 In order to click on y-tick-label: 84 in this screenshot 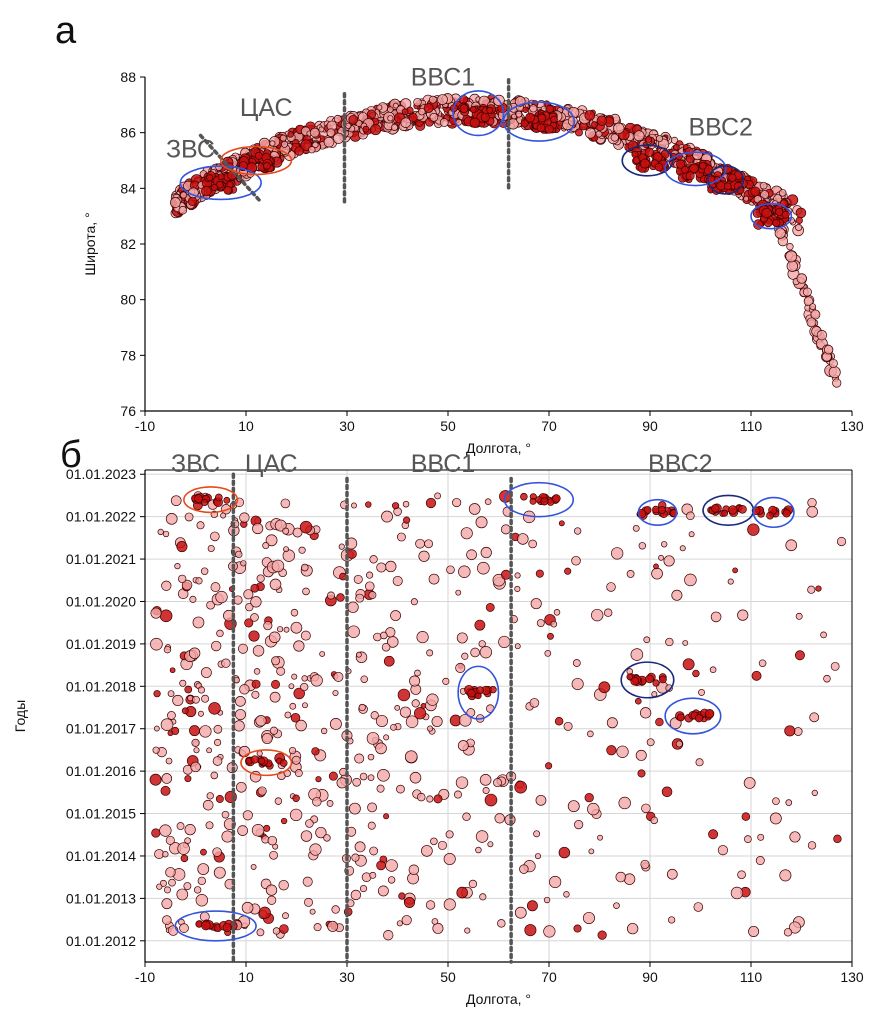, I will do `click(128, 188)`.